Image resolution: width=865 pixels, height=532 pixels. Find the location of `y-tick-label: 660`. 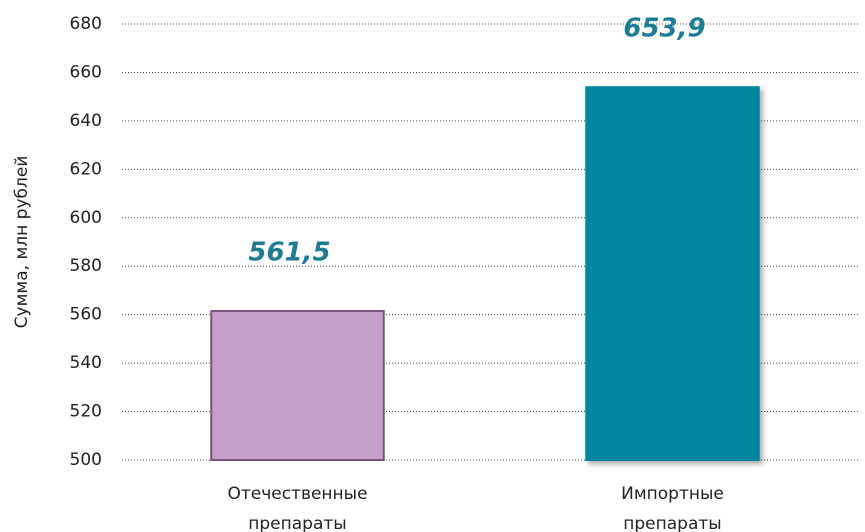

y-tick-label: 660 is located at coordinates (86, 72).